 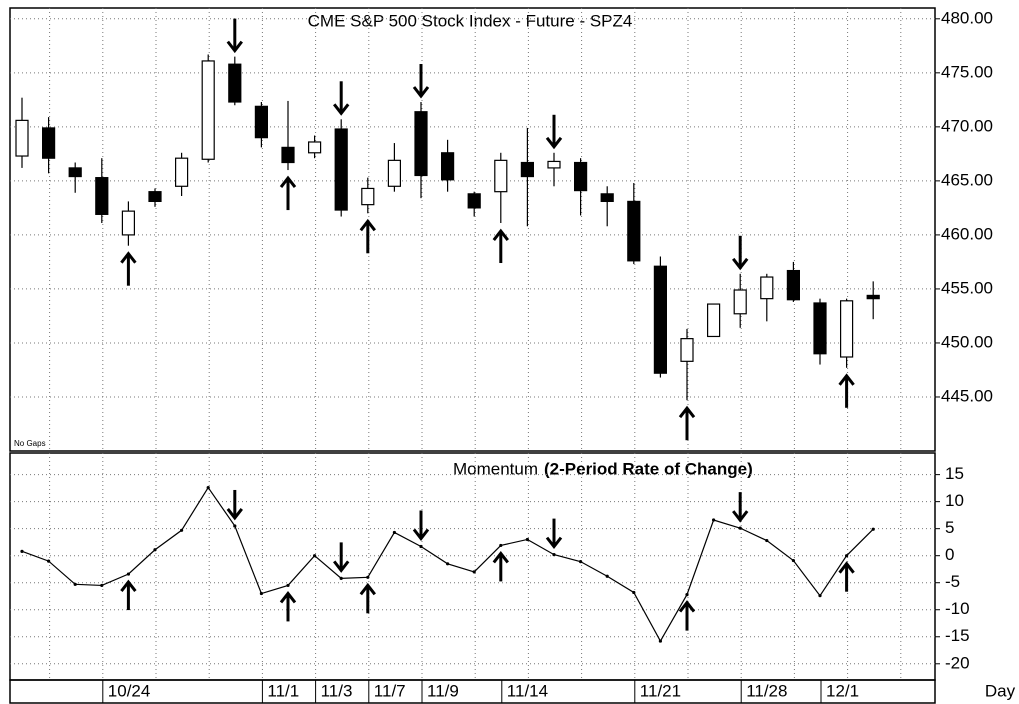 What do you see at coordinates (954, 473) in the screenshot?
I see `y-tick-label: 15` at bounding box center [954, 473].